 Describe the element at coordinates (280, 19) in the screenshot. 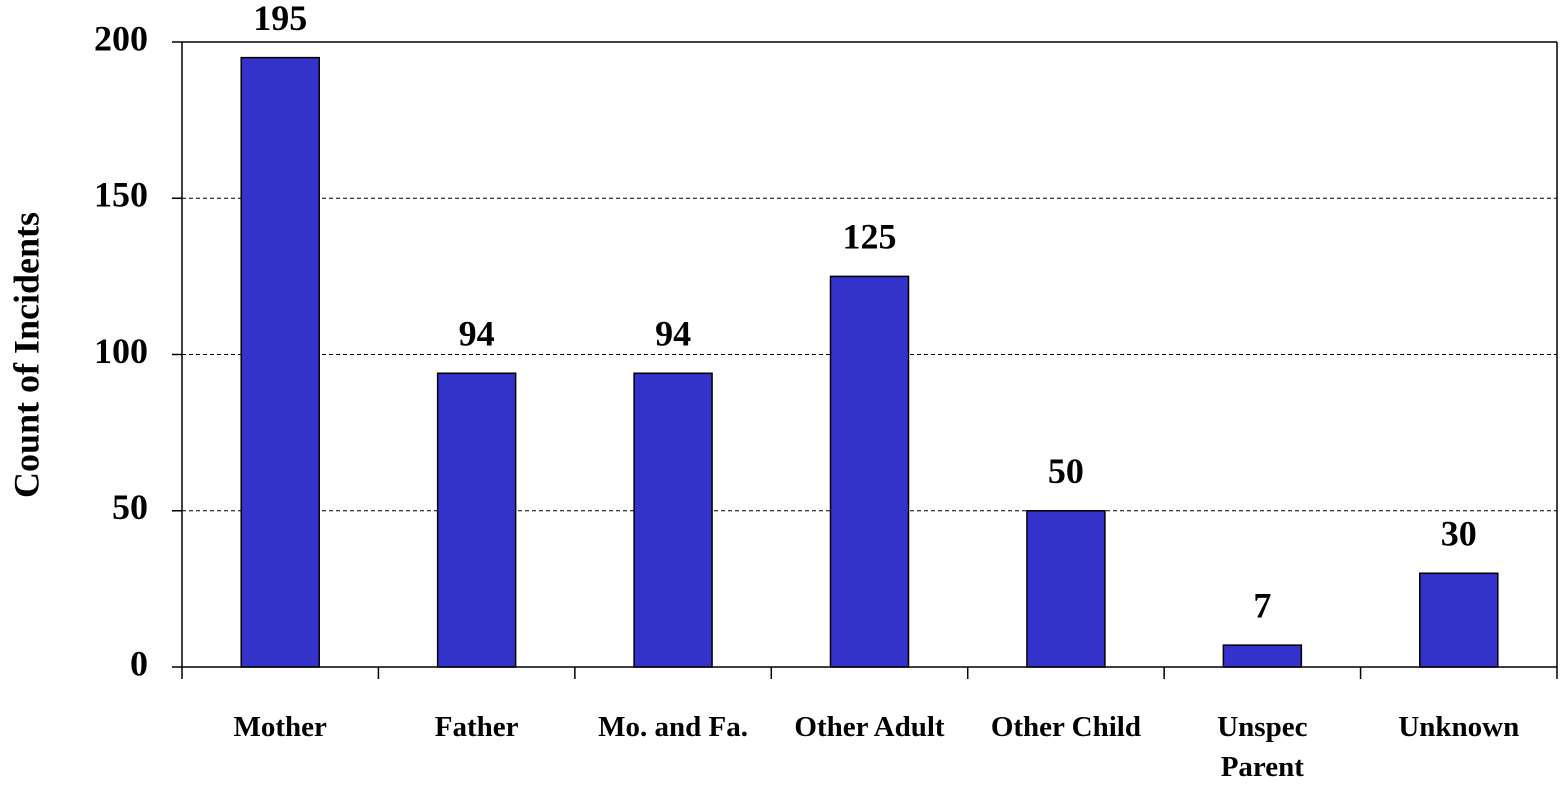

I see `data-label: 195` at that location.